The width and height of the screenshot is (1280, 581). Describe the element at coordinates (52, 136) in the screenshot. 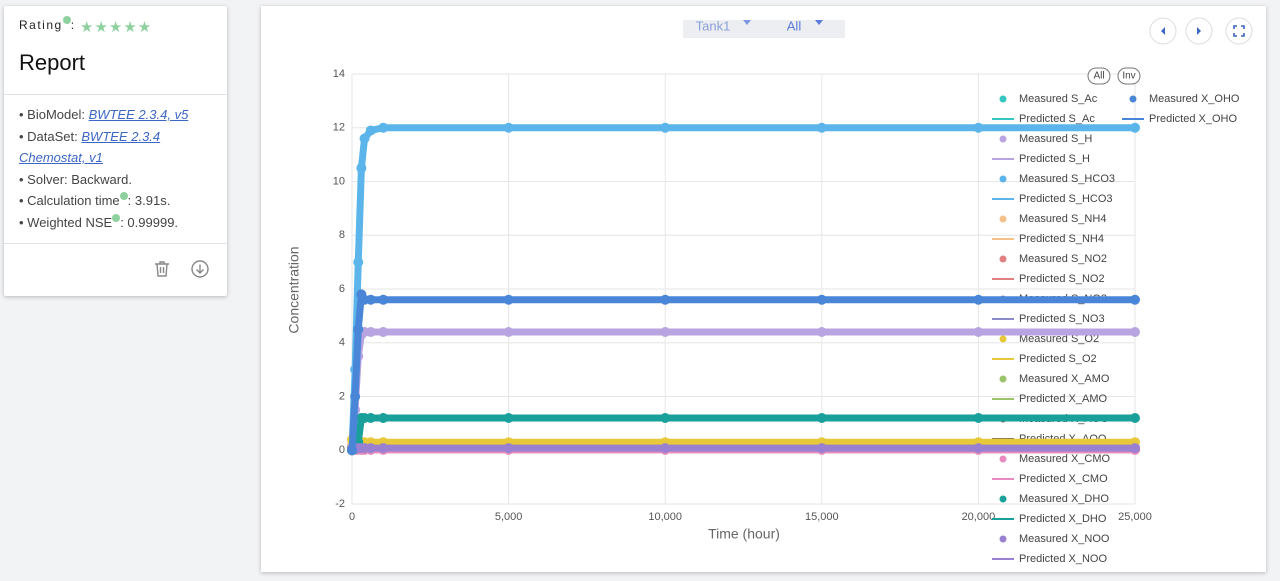

I see `item-label: DataSet:` at that location.